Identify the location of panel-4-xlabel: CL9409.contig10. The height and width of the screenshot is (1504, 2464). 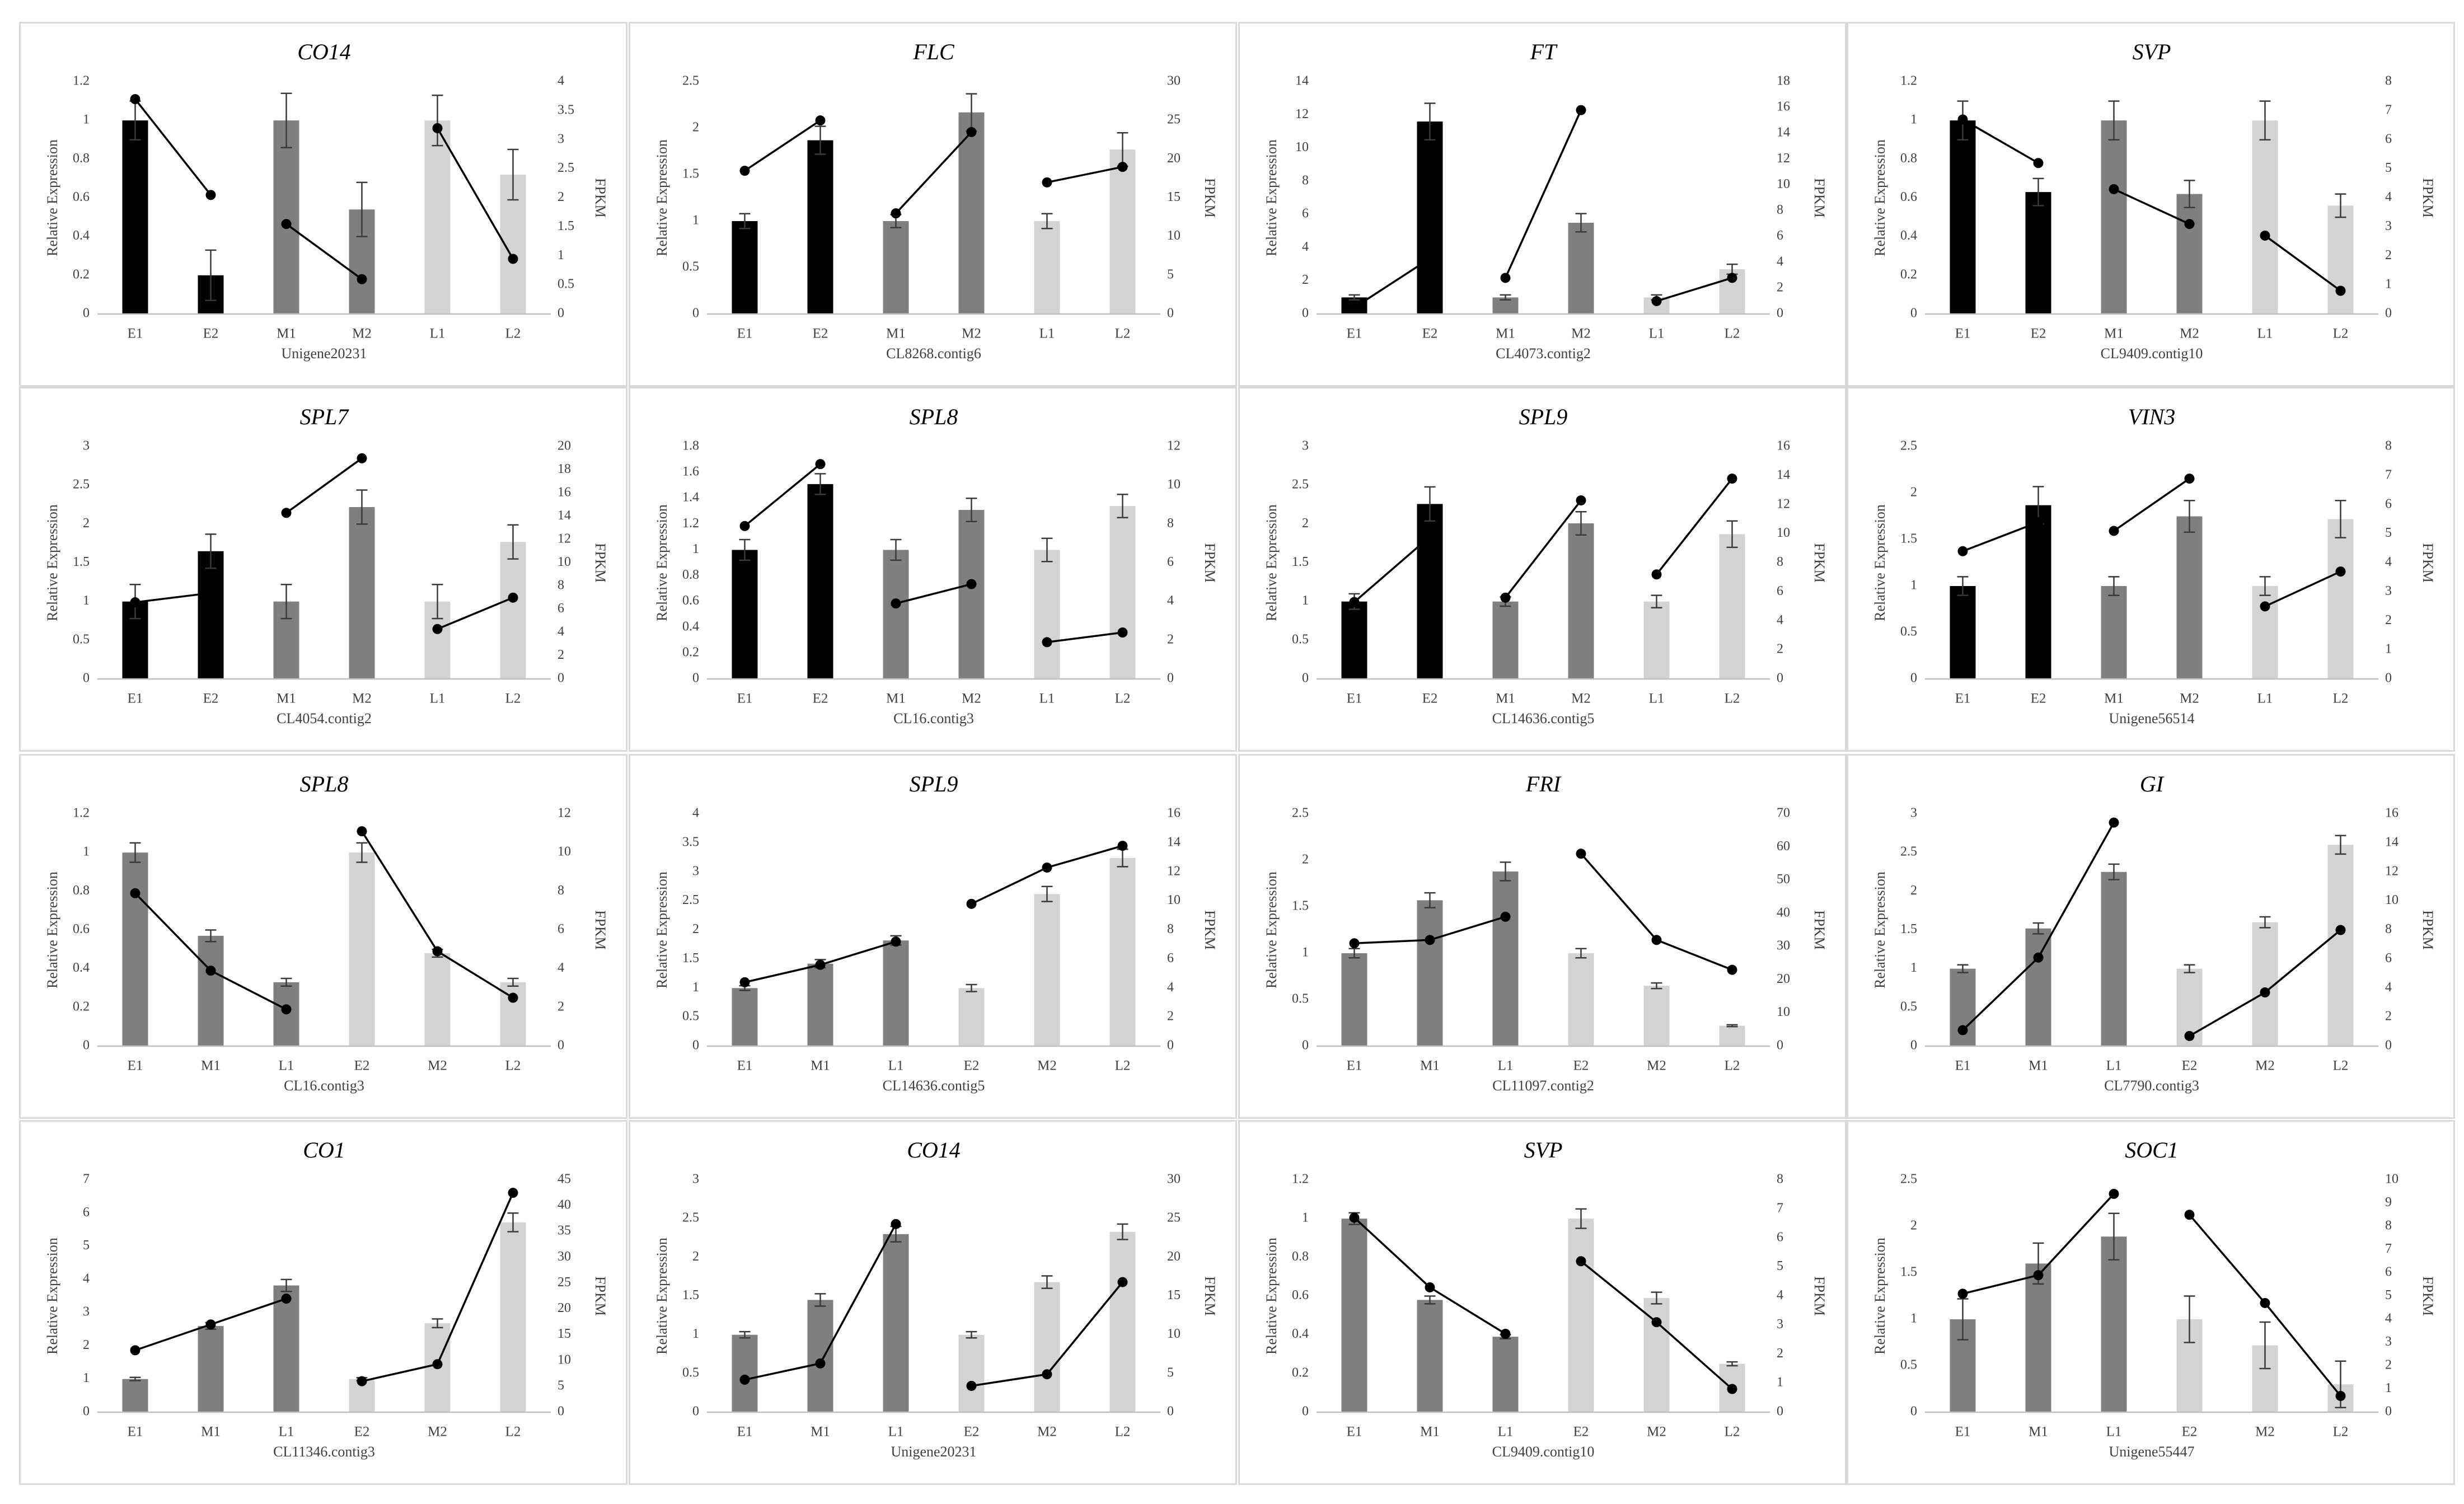
(2152, 353).